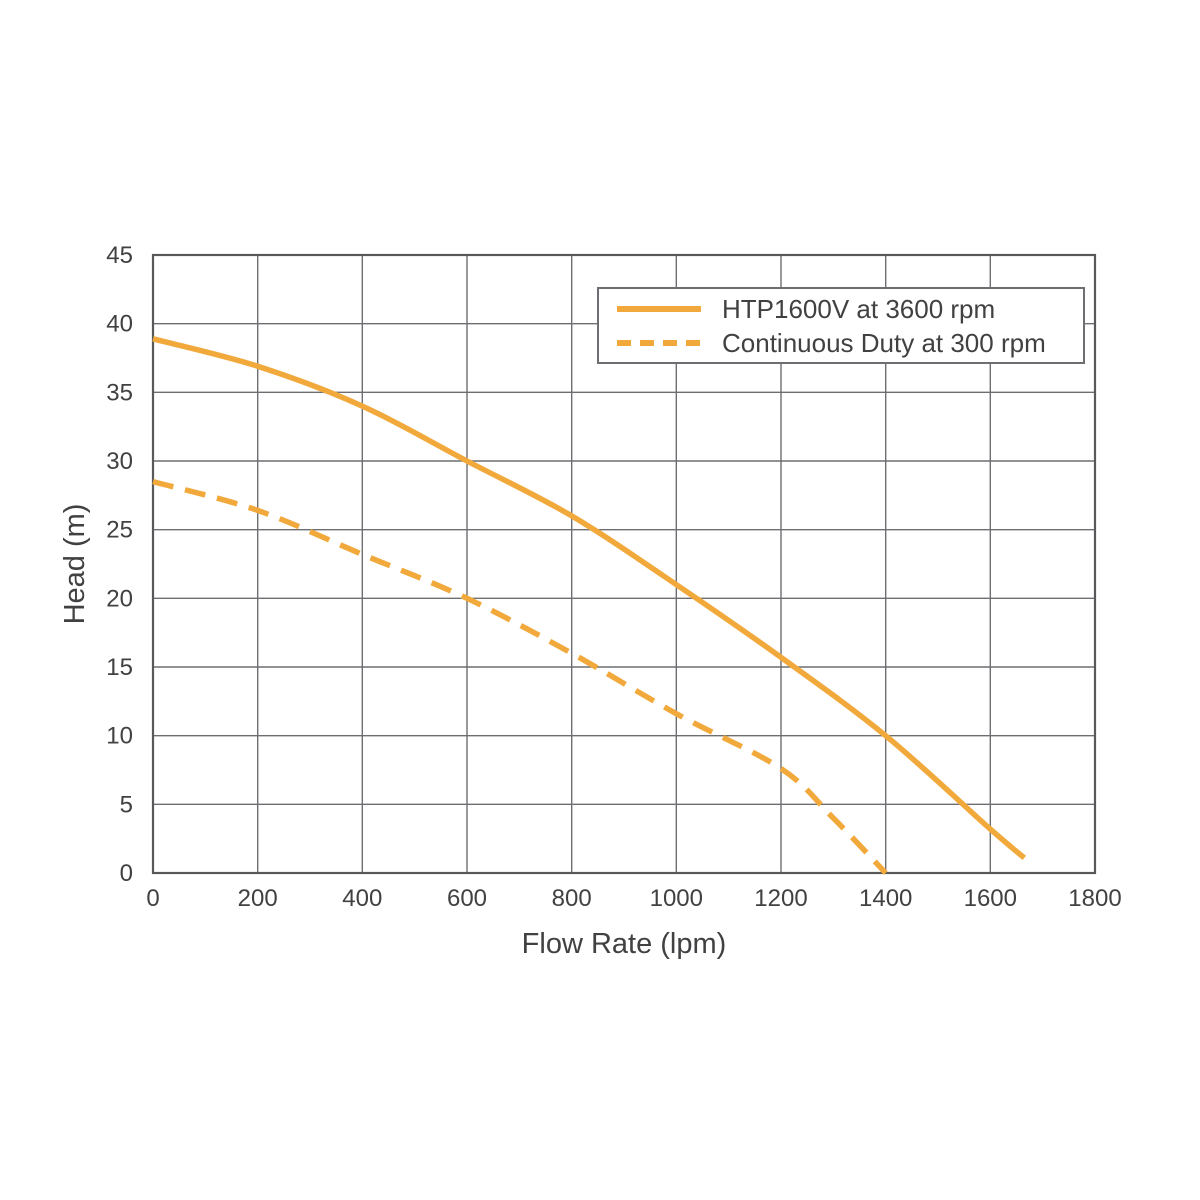 The height and width of the screenshot is (1200, 1200). What do you see at coordinates (119, 255) in the screenshot?
I see `y-tick-label: 45` at bounding box center [119, 255].